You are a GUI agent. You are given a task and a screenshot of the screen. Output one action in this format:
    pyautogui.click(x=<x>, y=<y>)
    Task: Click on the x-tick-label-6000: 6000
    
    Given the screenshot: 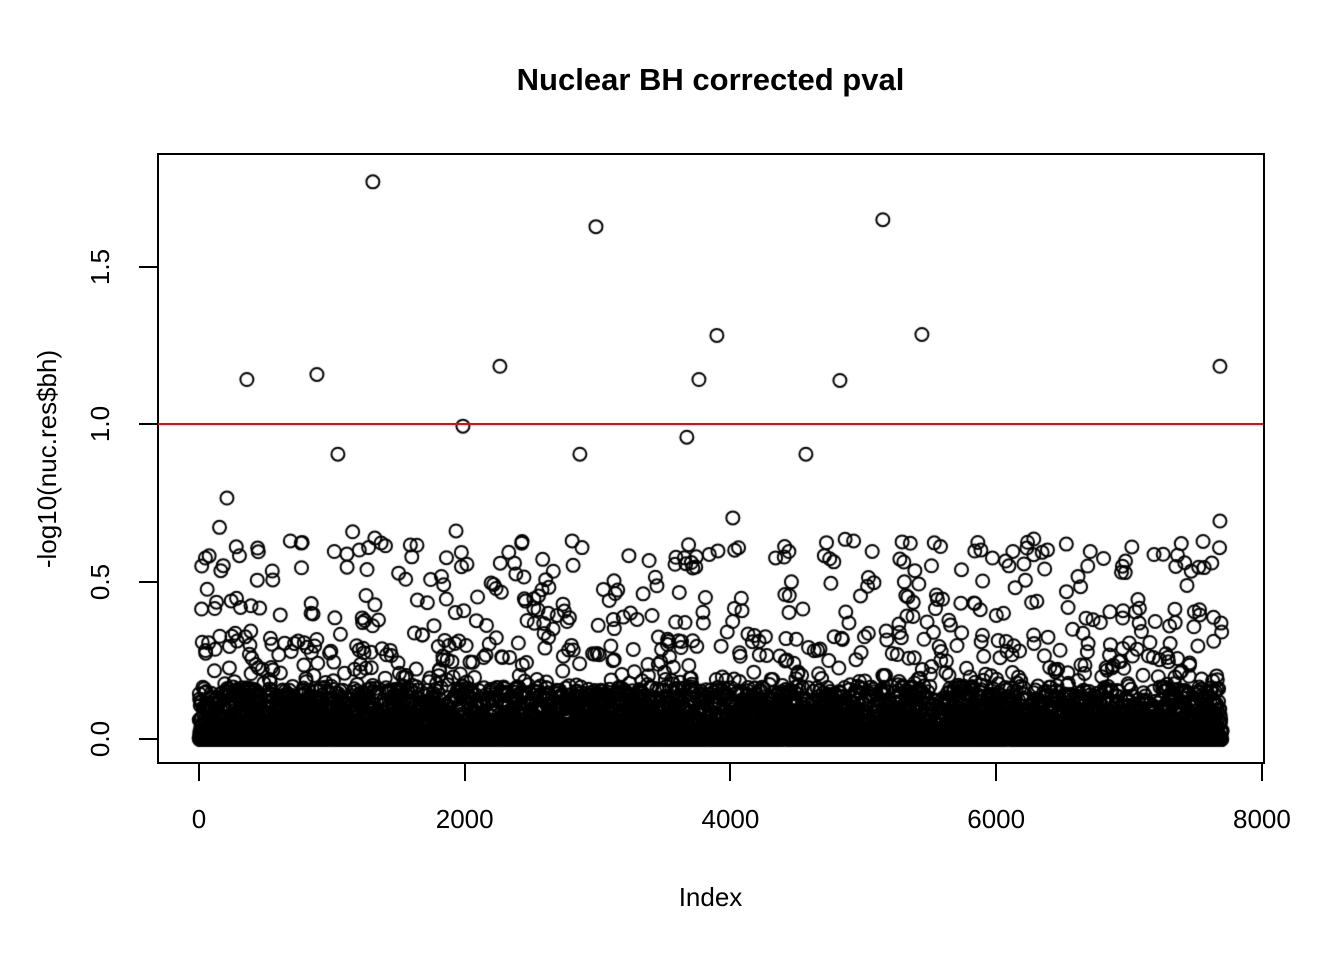 What is the action you would take?
    pyautogui.click(x=996, y=819)
    